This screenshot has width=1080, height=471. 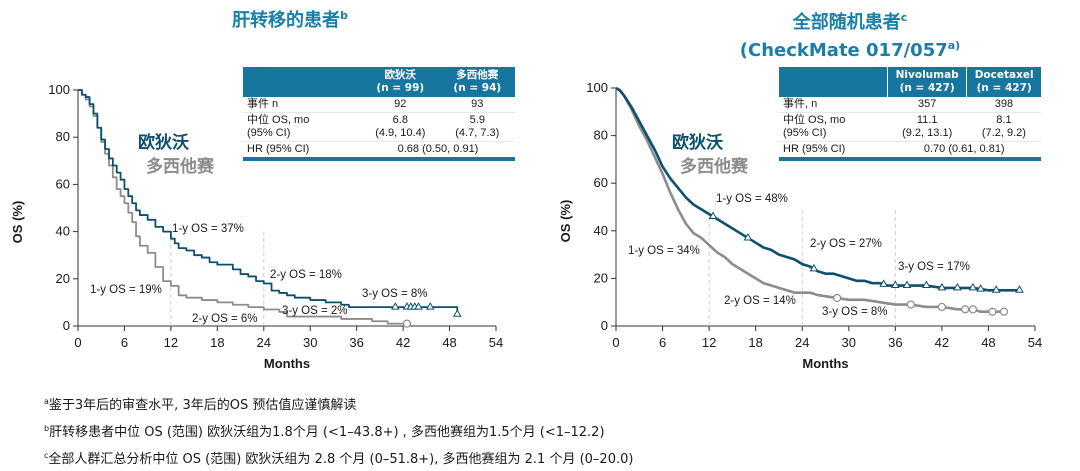 I want to click on cell-value: 357, so click(x=927, y=105).